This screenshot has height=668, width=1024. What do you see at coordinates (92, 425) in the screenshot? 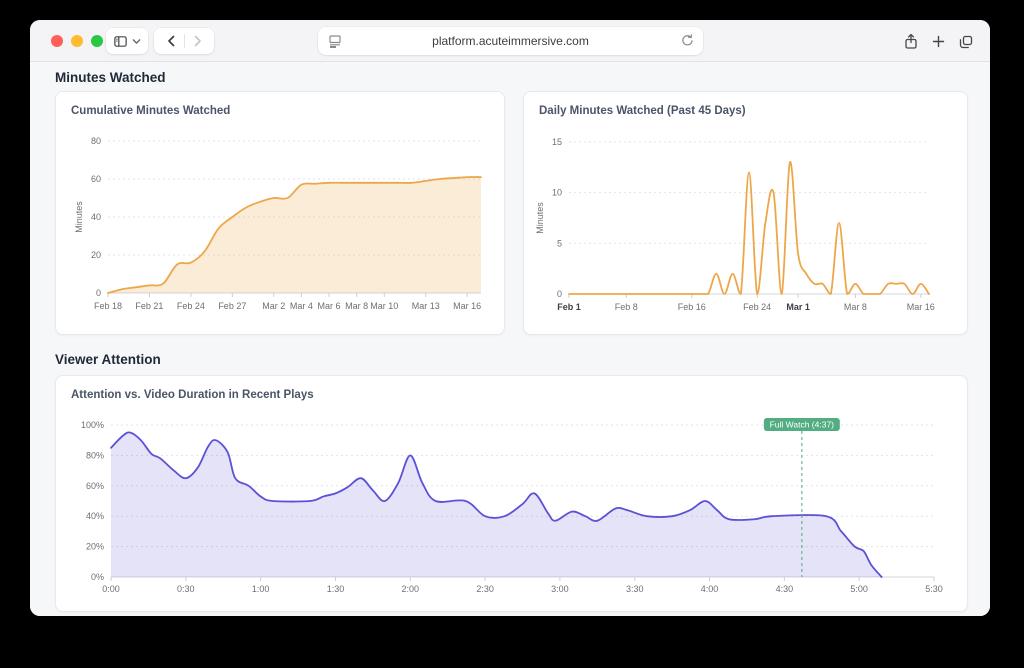
I see `svg-text: 100%` at bounding box center [92, 425].